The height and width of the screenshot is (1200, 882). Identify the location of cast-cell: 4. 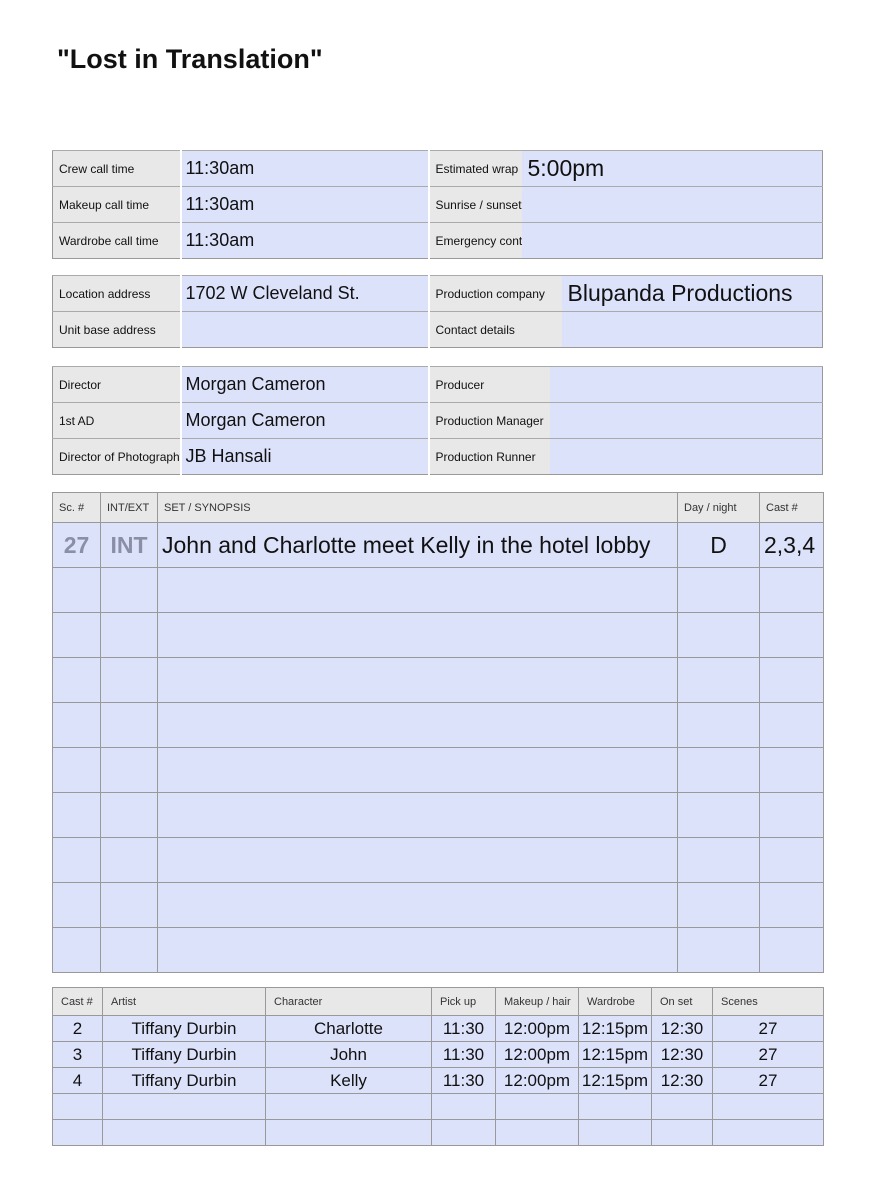
(77, 1080).